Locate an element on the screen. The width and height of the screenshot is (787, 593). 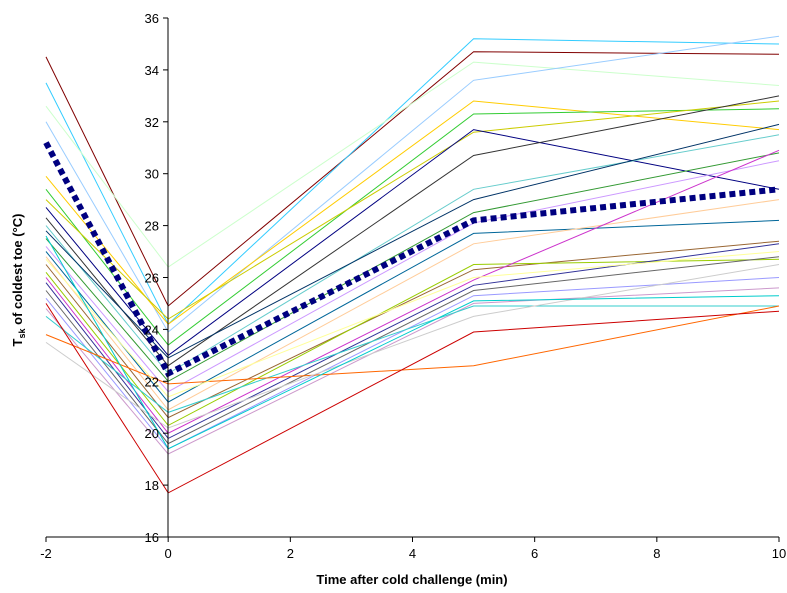
y-tick-label: 22 is located at coordinates (152, 381).